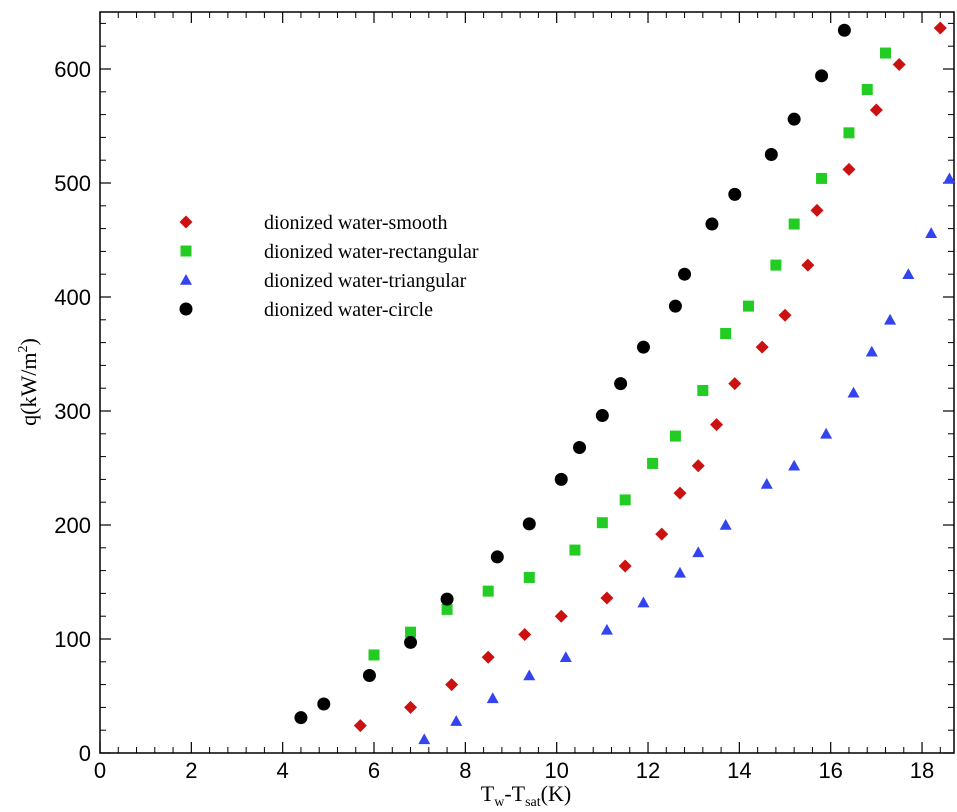 The height and width of the screenshot is (812, 957). What do you see at coordinates (556, 793) in the screenshot?
I see `x-label-unit: (K)` at bounding box center [556, 793].